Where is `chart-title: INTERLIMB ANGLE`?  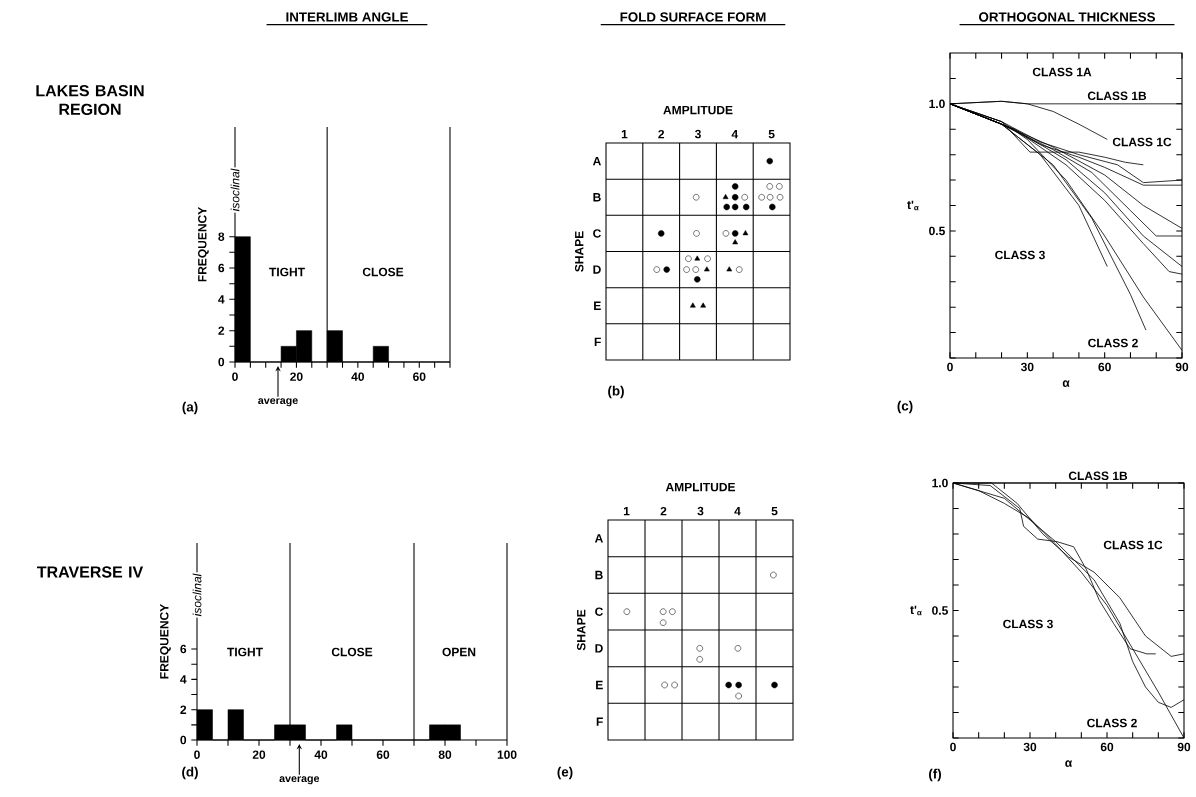
chart-title: INTERLIMB ANGLE is located at coordinates (347, 17).